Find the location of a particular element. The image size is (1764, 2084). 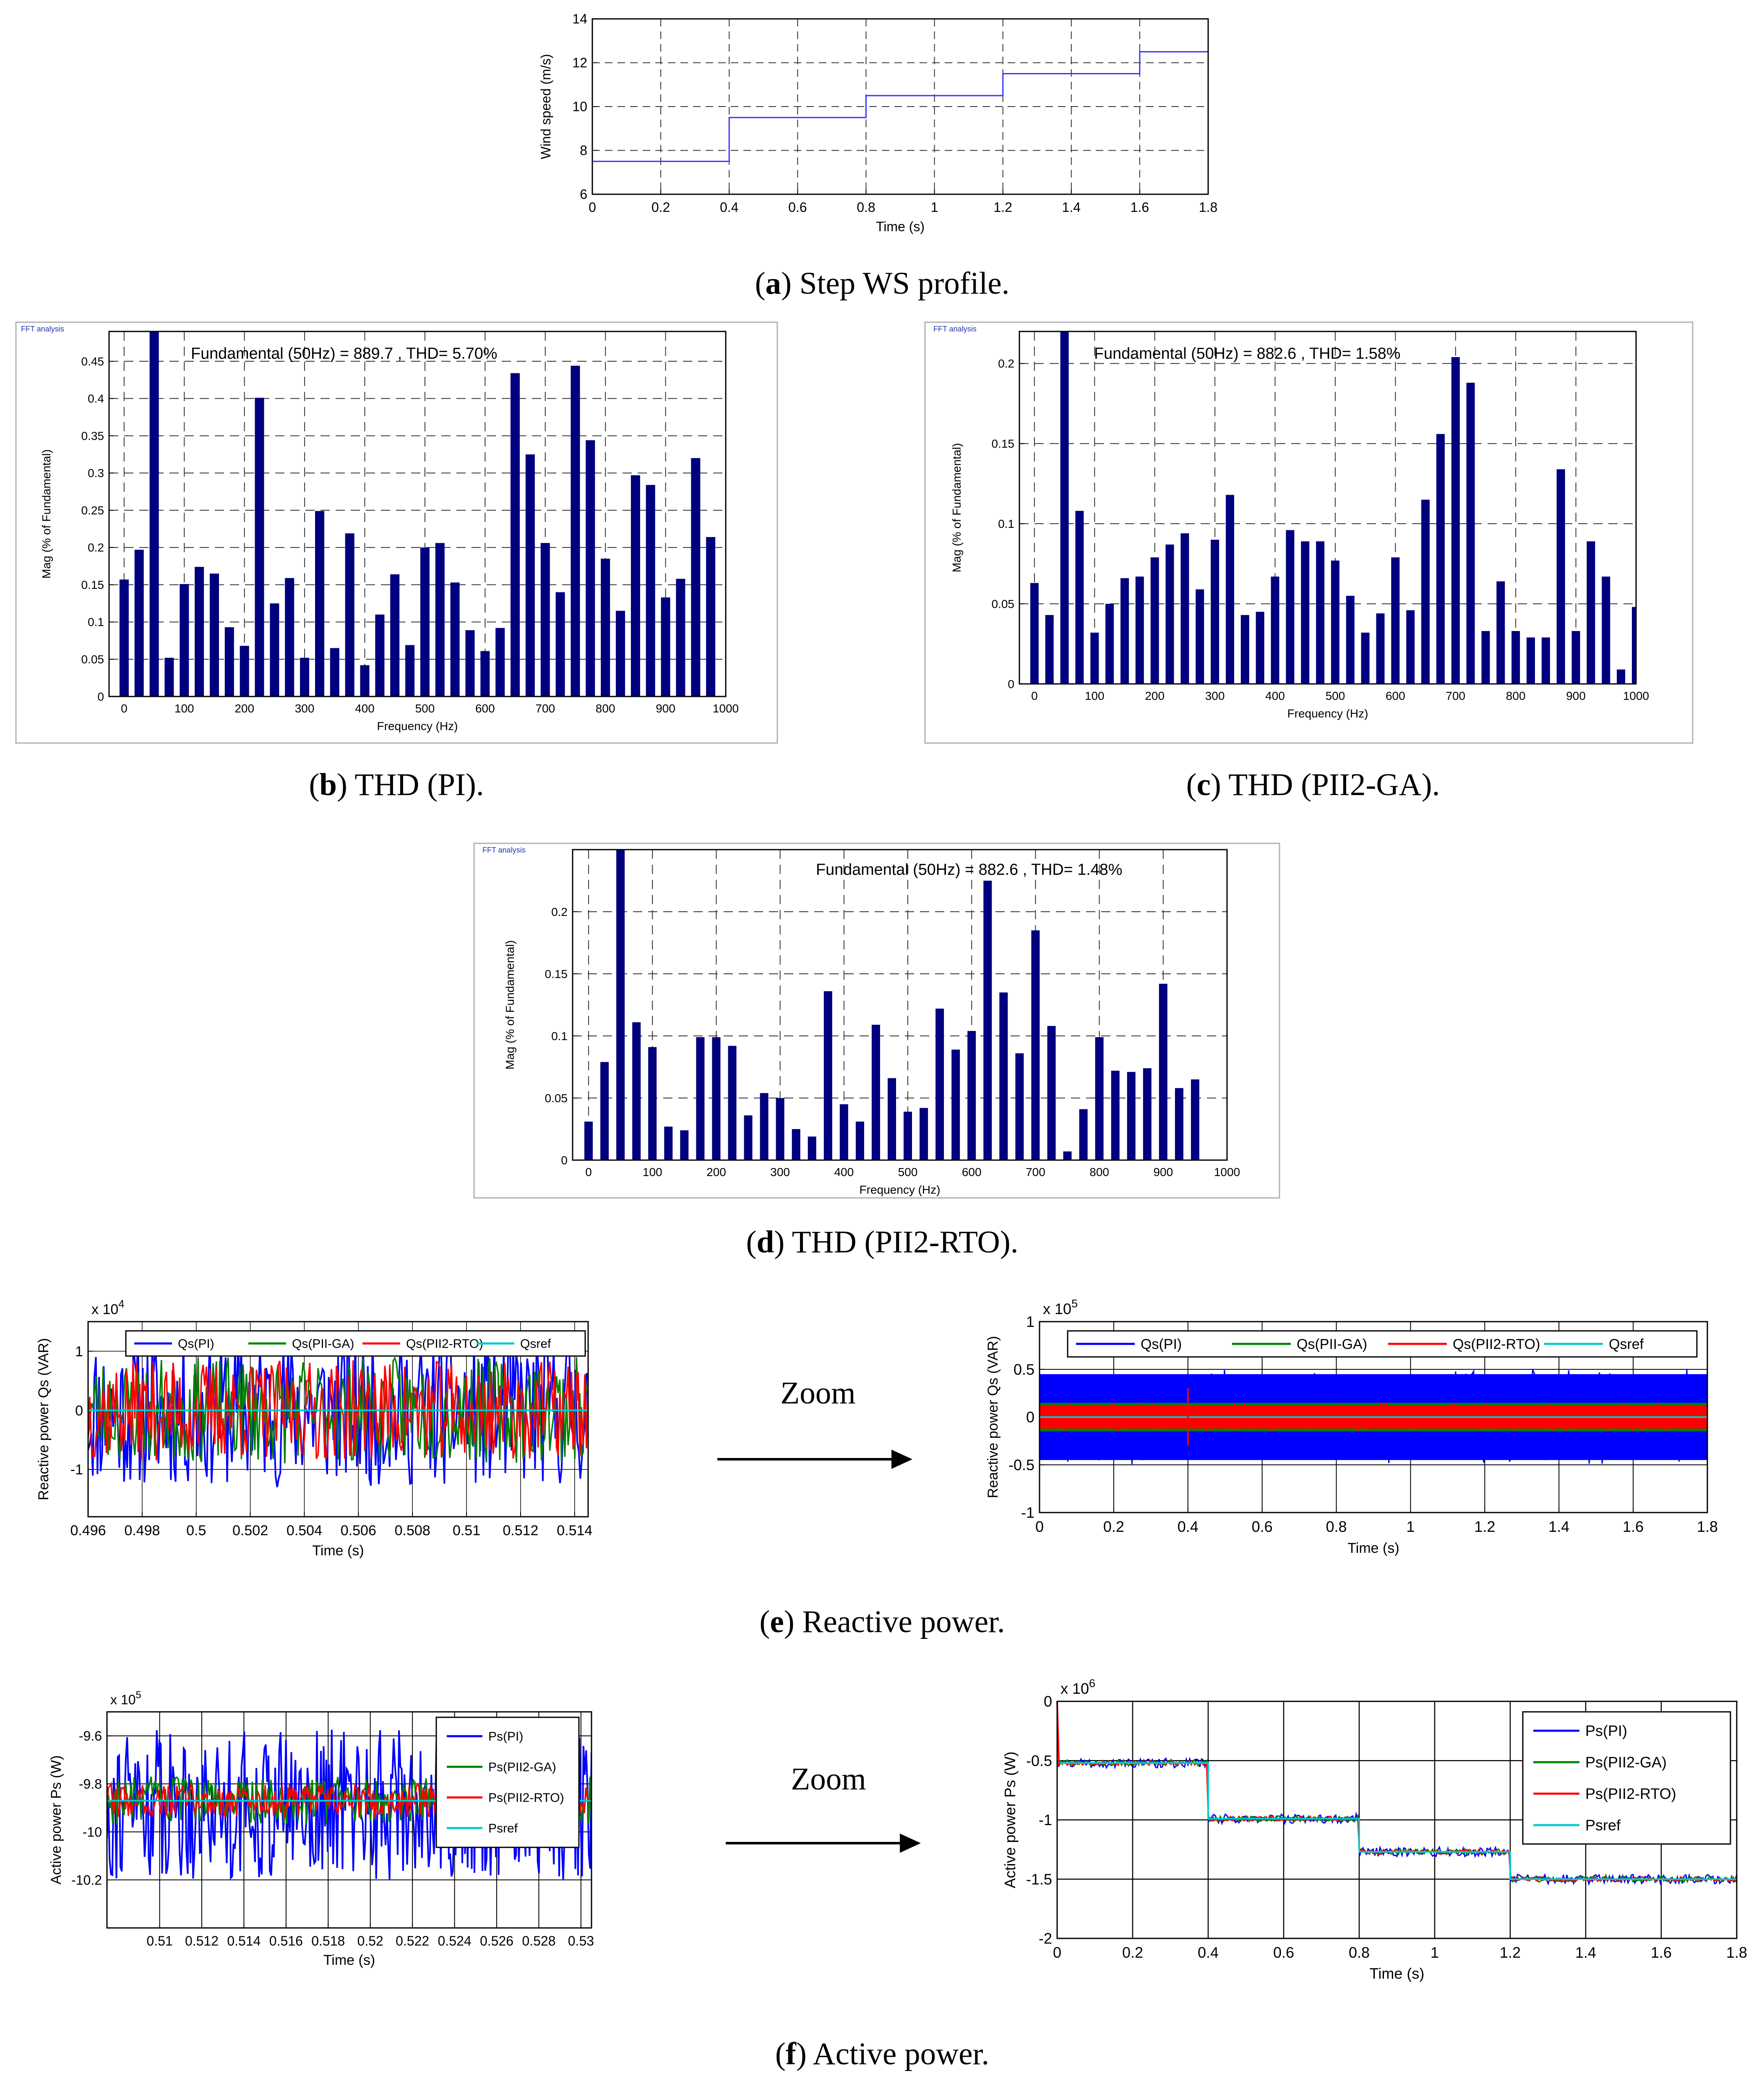

d-ytick-label-2: 0.1 is located at coordinates (559, 1036).